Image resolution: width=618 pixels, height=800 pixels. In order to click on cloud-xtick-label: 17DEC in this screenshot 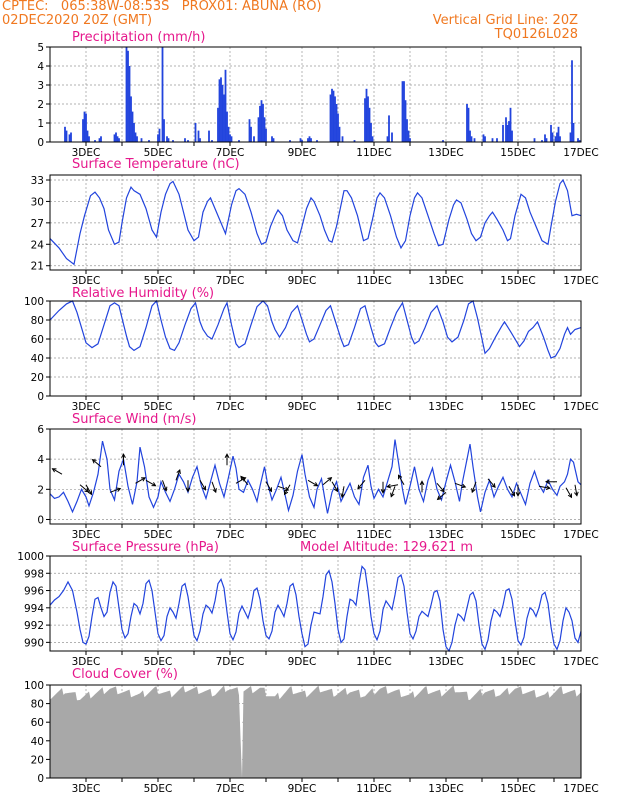, I will do `click(580, 789)`.